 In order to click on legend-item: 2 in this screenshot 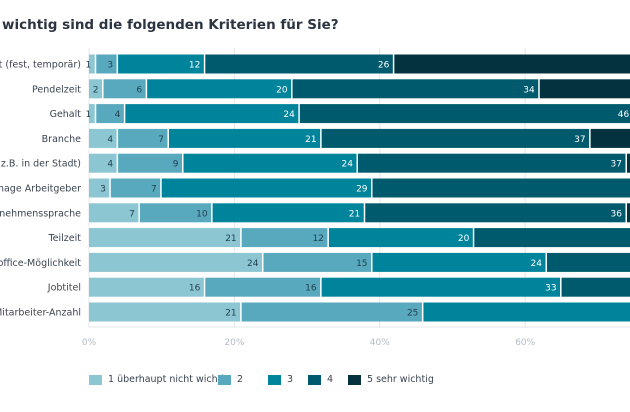, I will do `click(230, 379)`.